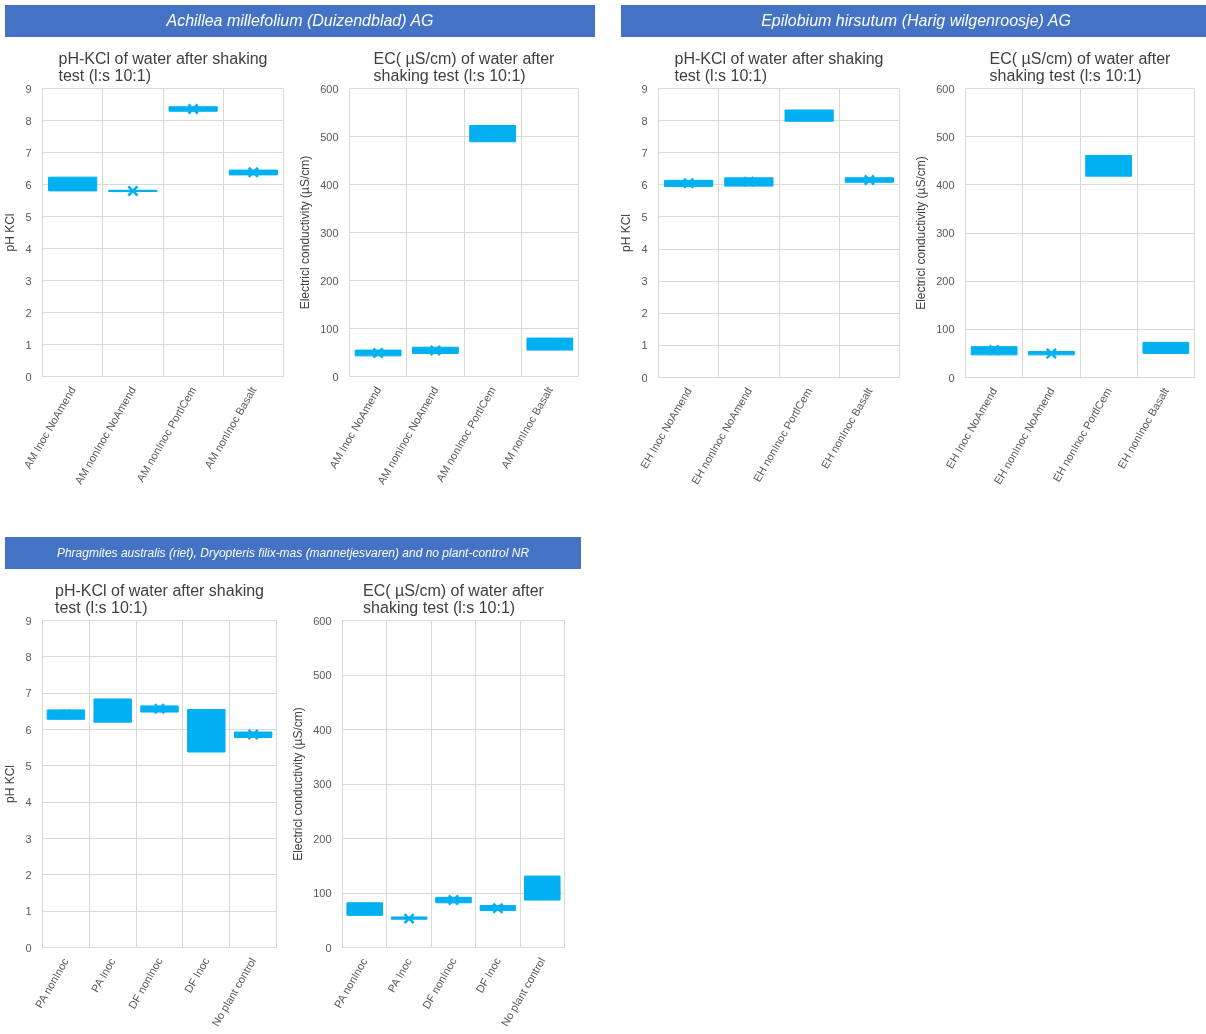  Describe the element at coordinates (916, 21) in the screenshot. I see `text: Epilobium hirsutum (Harig wilgenroosje) AG` at that location.